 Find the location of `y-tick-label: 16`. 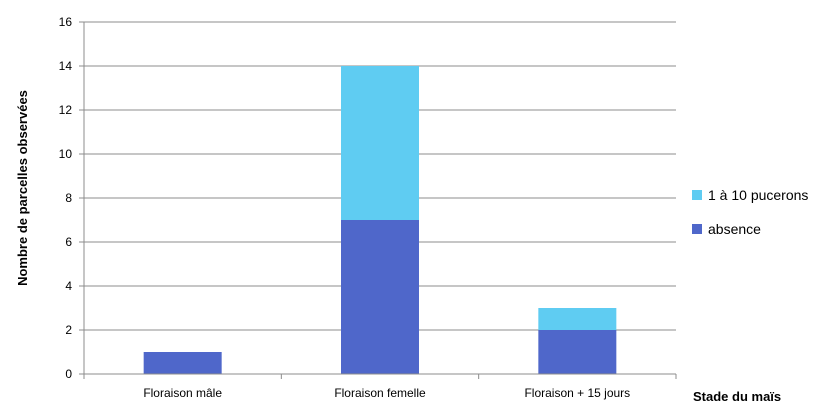

y-tick-label: 16 is located at coordinates (66, 22).